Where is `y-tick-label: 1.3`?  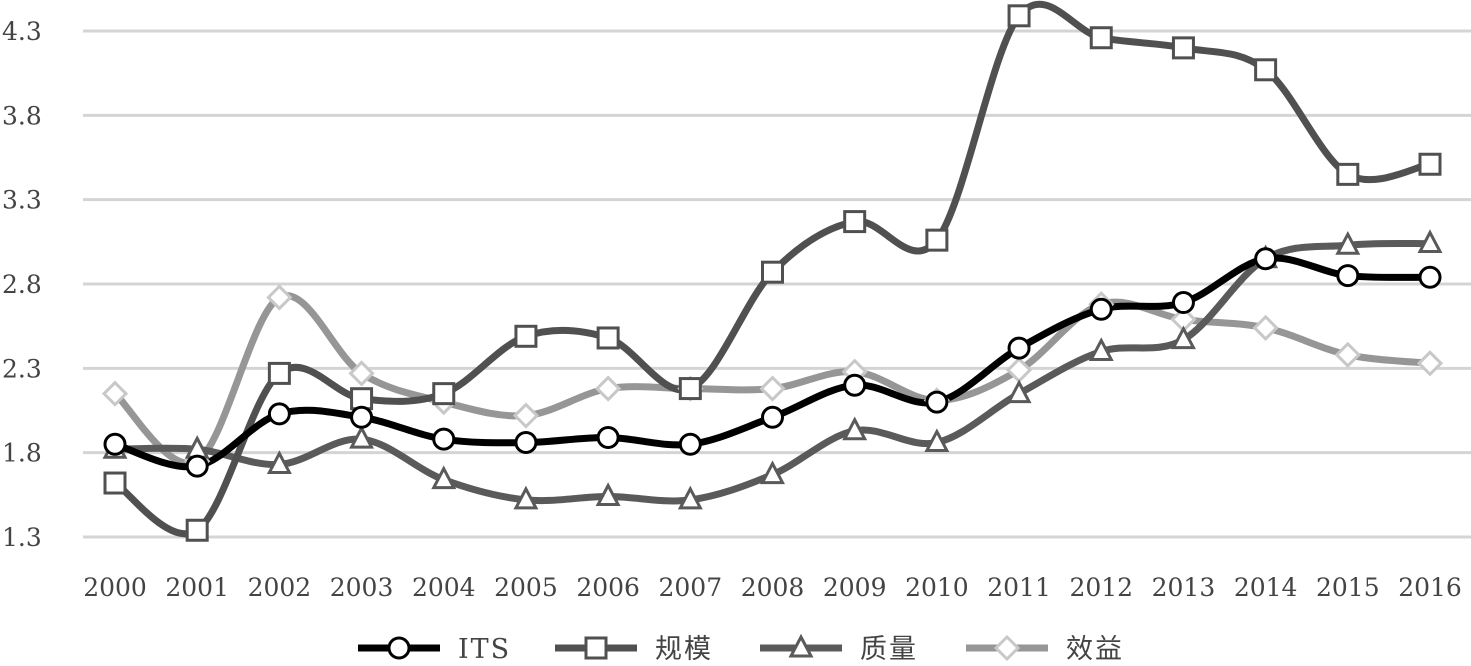
y-tick-label: 1.3 is located at coordinates (22, 537).